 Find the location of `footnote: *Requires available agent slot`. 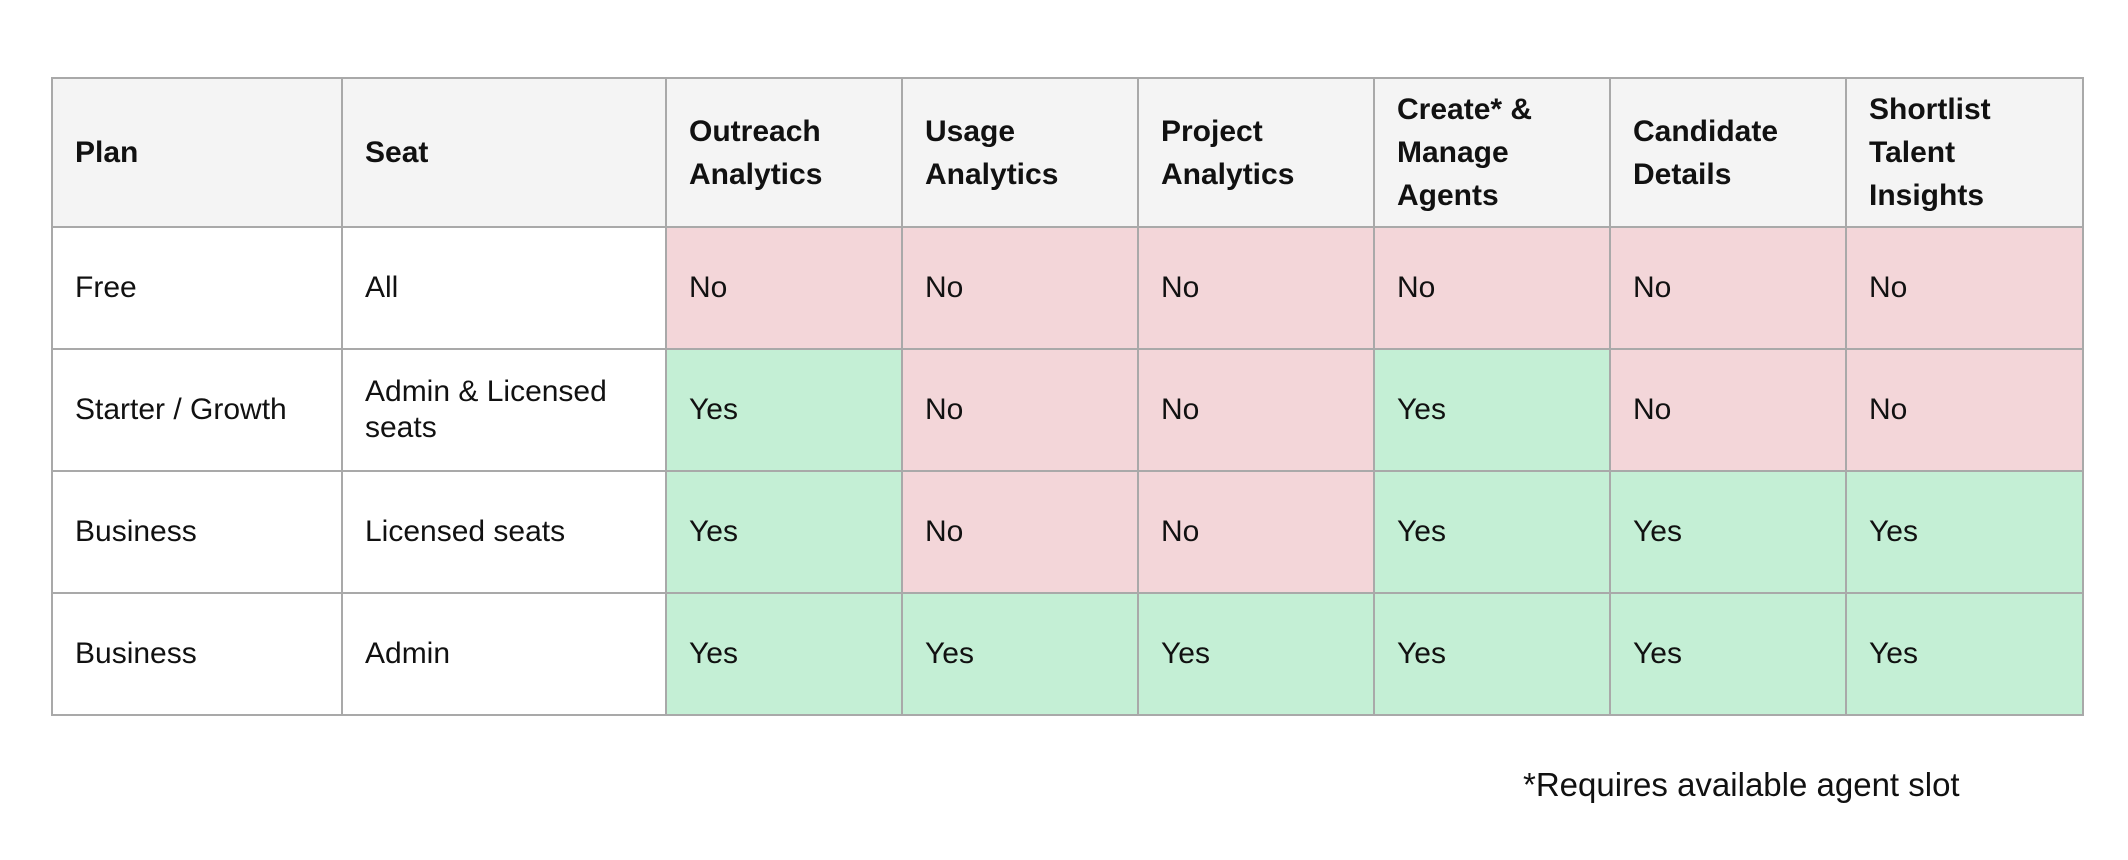

footnote: *Requires available agent slot is located at coordinates (1741, 784).